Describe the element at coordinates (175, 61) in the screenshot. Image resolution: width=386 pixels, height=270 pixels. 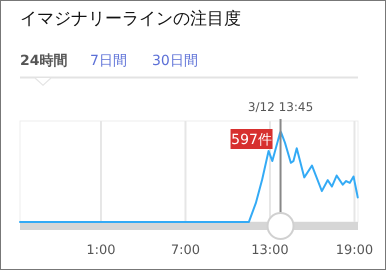
I see `text: 30日間` at that location.